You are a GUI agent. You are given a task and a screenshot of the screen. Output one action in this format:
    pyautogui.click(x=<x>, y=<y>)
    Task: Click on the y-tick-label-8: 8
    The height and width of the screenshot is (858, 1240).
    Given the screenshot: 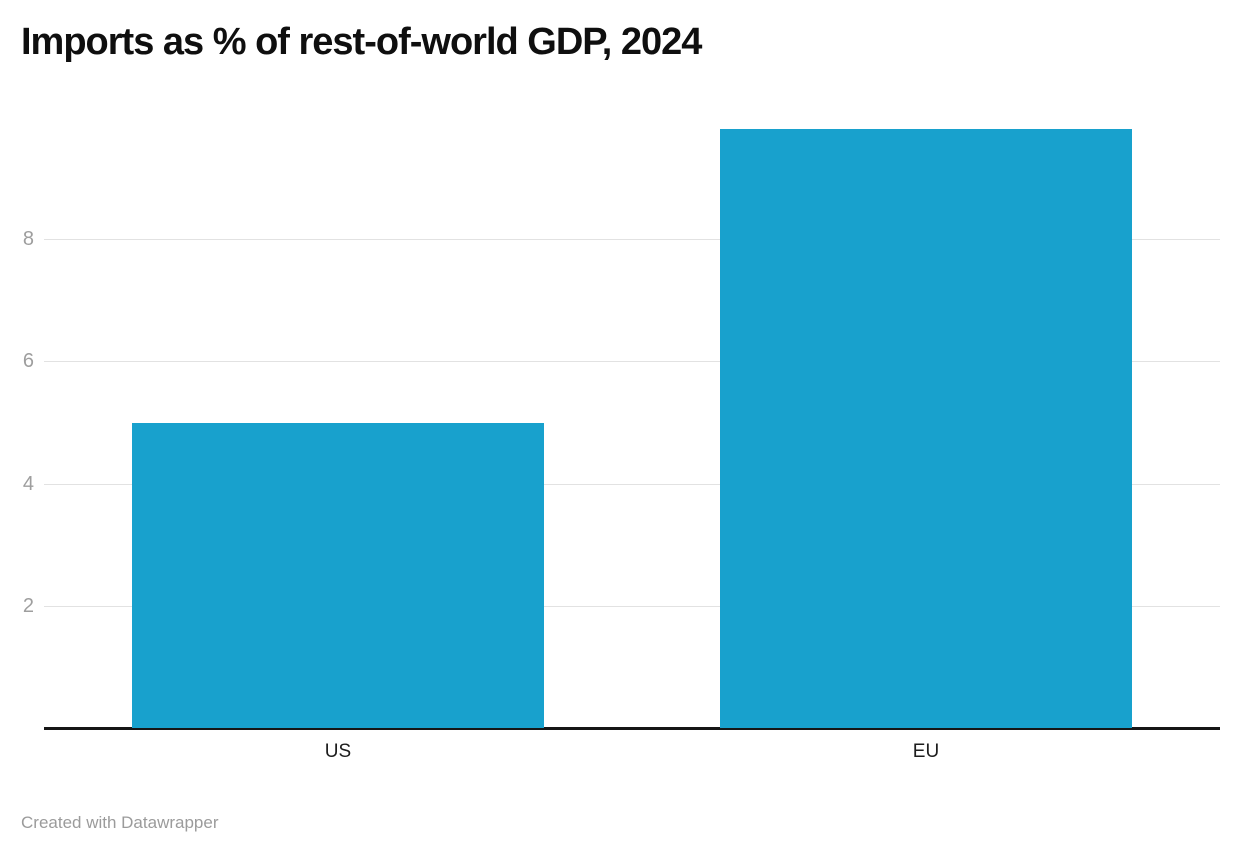 What is the action you would take?
    pyautogui.click(x=28, y=239)
    